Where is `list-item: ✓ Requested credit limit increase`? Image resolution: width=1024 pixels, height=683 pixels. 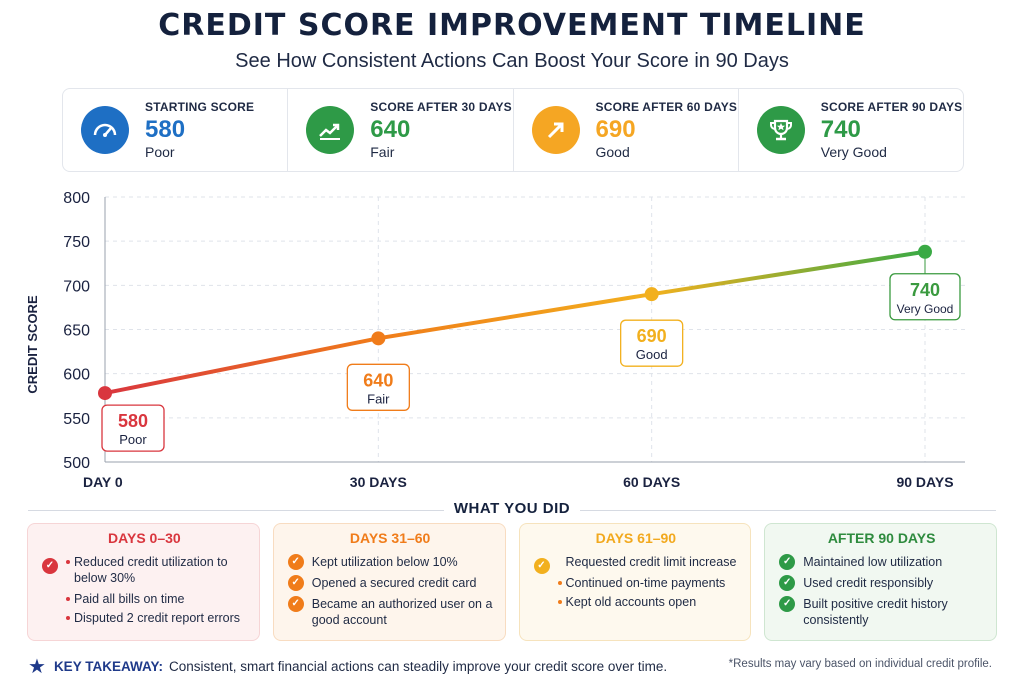 list-item: ✓ Requested credit limit increase is located at coordinates (636, 564).